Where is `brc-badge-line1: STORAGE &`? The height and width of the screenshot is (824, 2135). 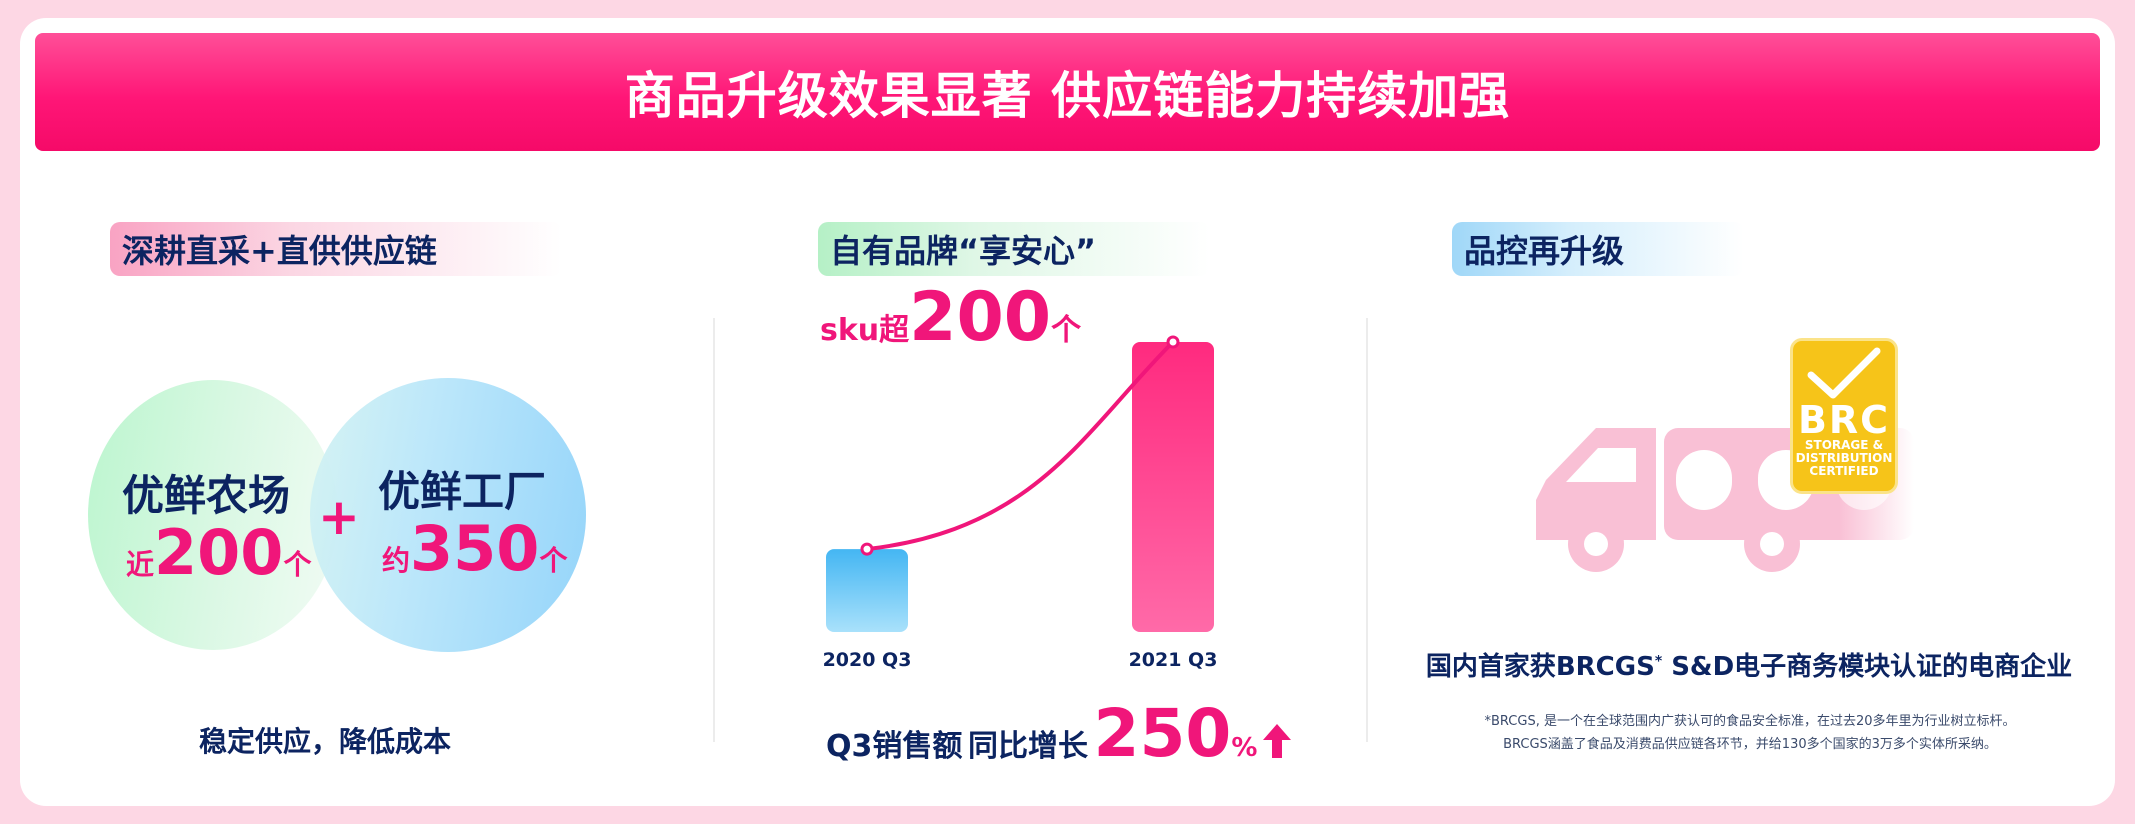
brc-badge-line1: STORAGE & is located at coordinates (1844, 445).